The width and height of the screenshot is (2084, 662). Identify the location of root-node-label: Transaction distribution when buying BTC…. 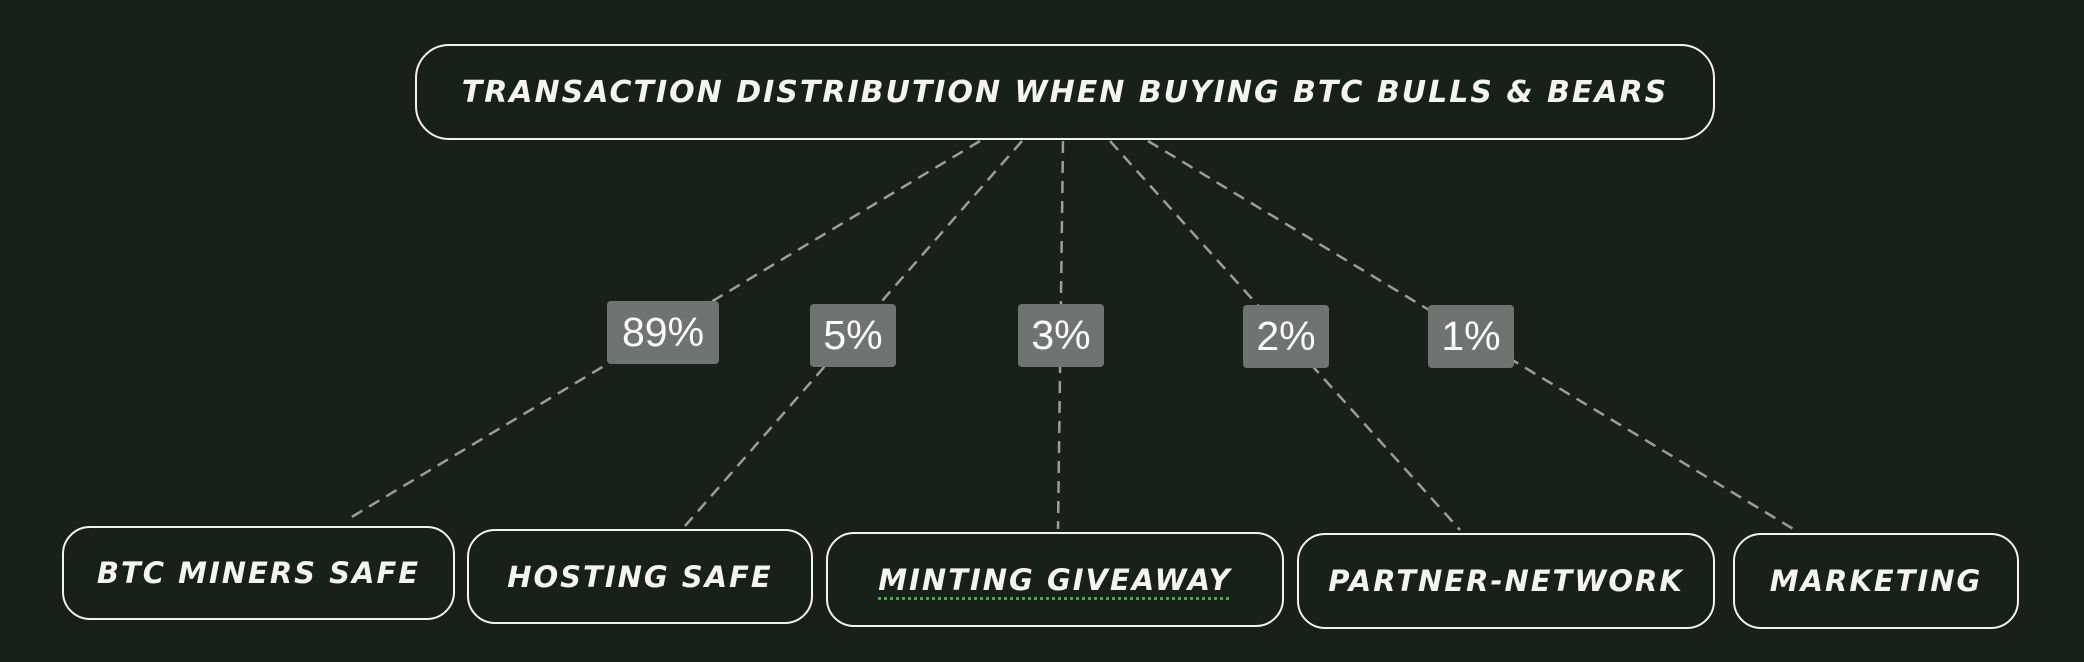
(1065, 92).